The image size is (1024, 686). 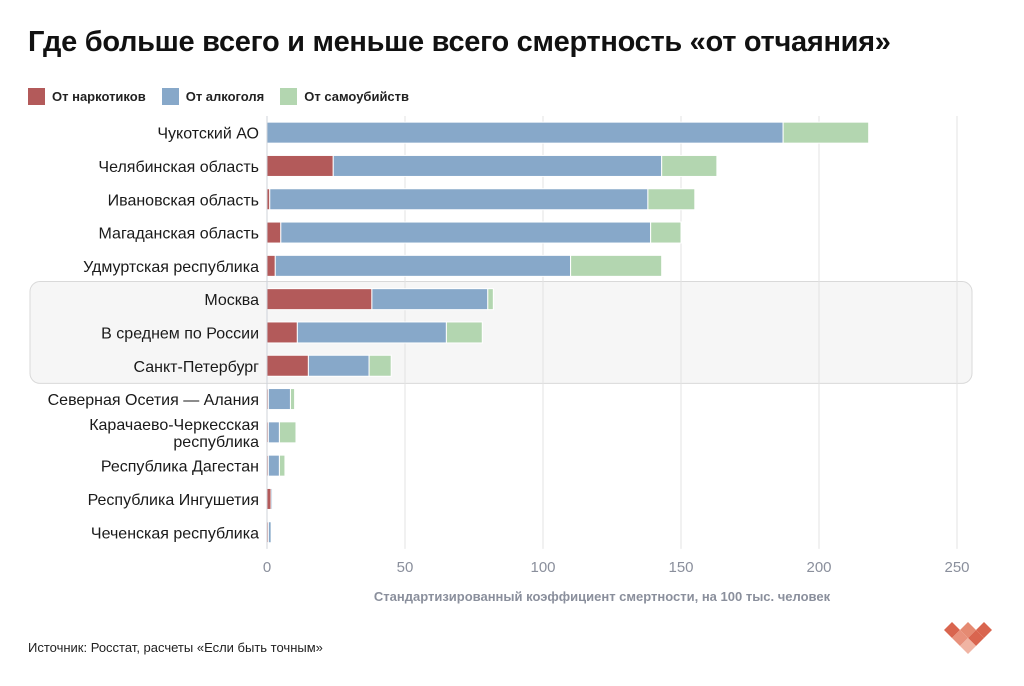 I want to click on category-label: Чукотский АО, so click(x=208, y=134).